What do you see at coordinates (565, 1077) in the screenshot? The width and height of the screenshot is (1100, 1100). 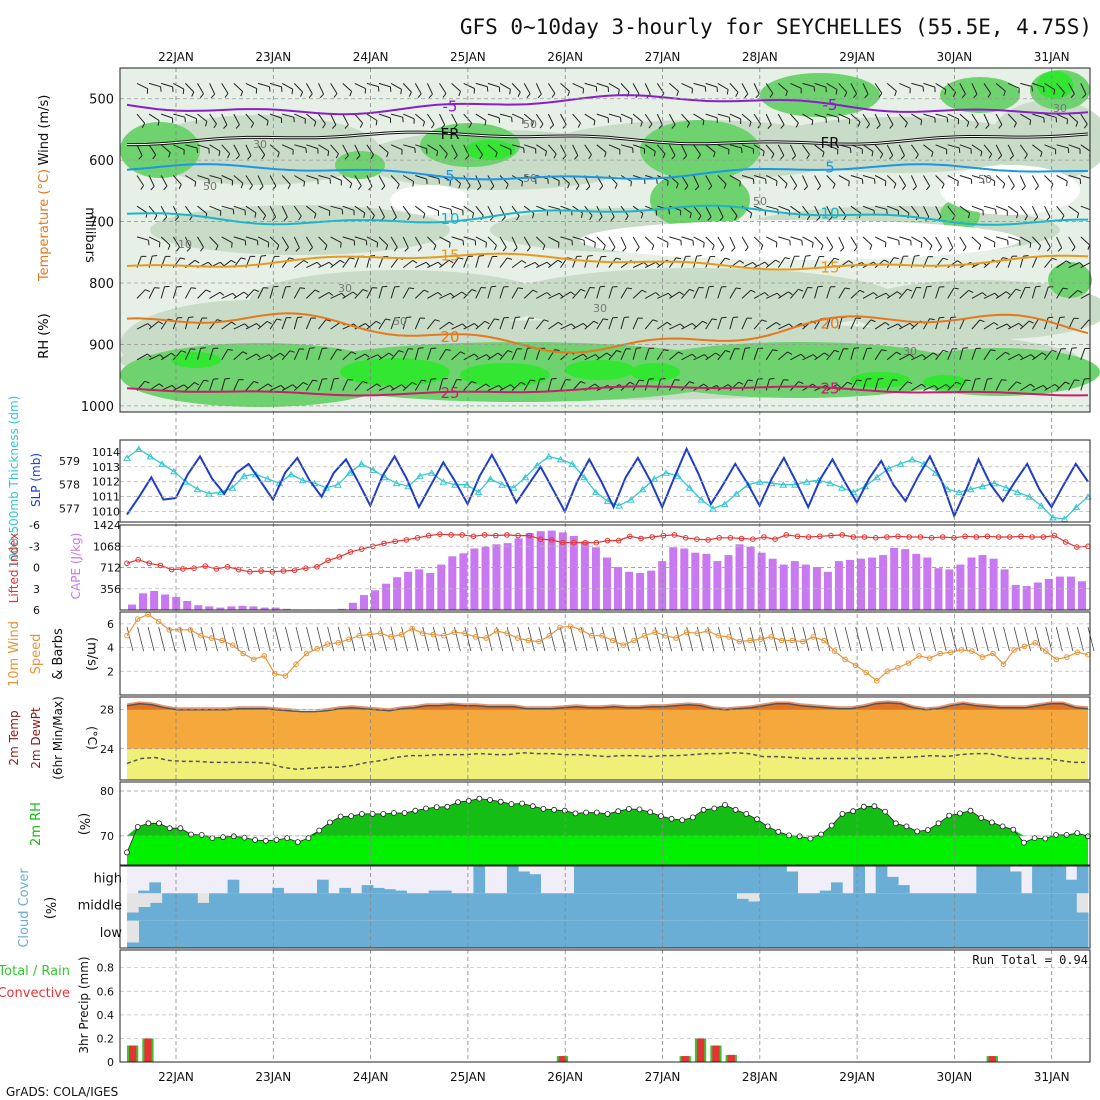 I see `x-tick-label-bottom: 26JAN` at bounding box center [565, 1077].